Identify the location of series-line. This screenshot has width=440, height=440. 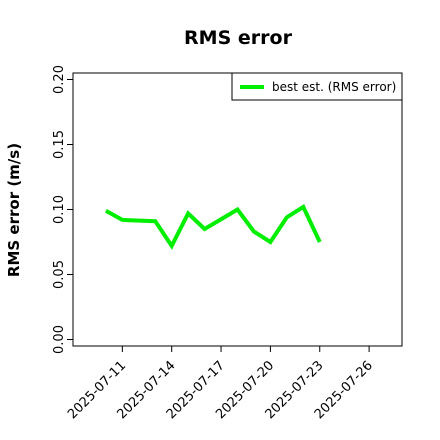
(213, 226).